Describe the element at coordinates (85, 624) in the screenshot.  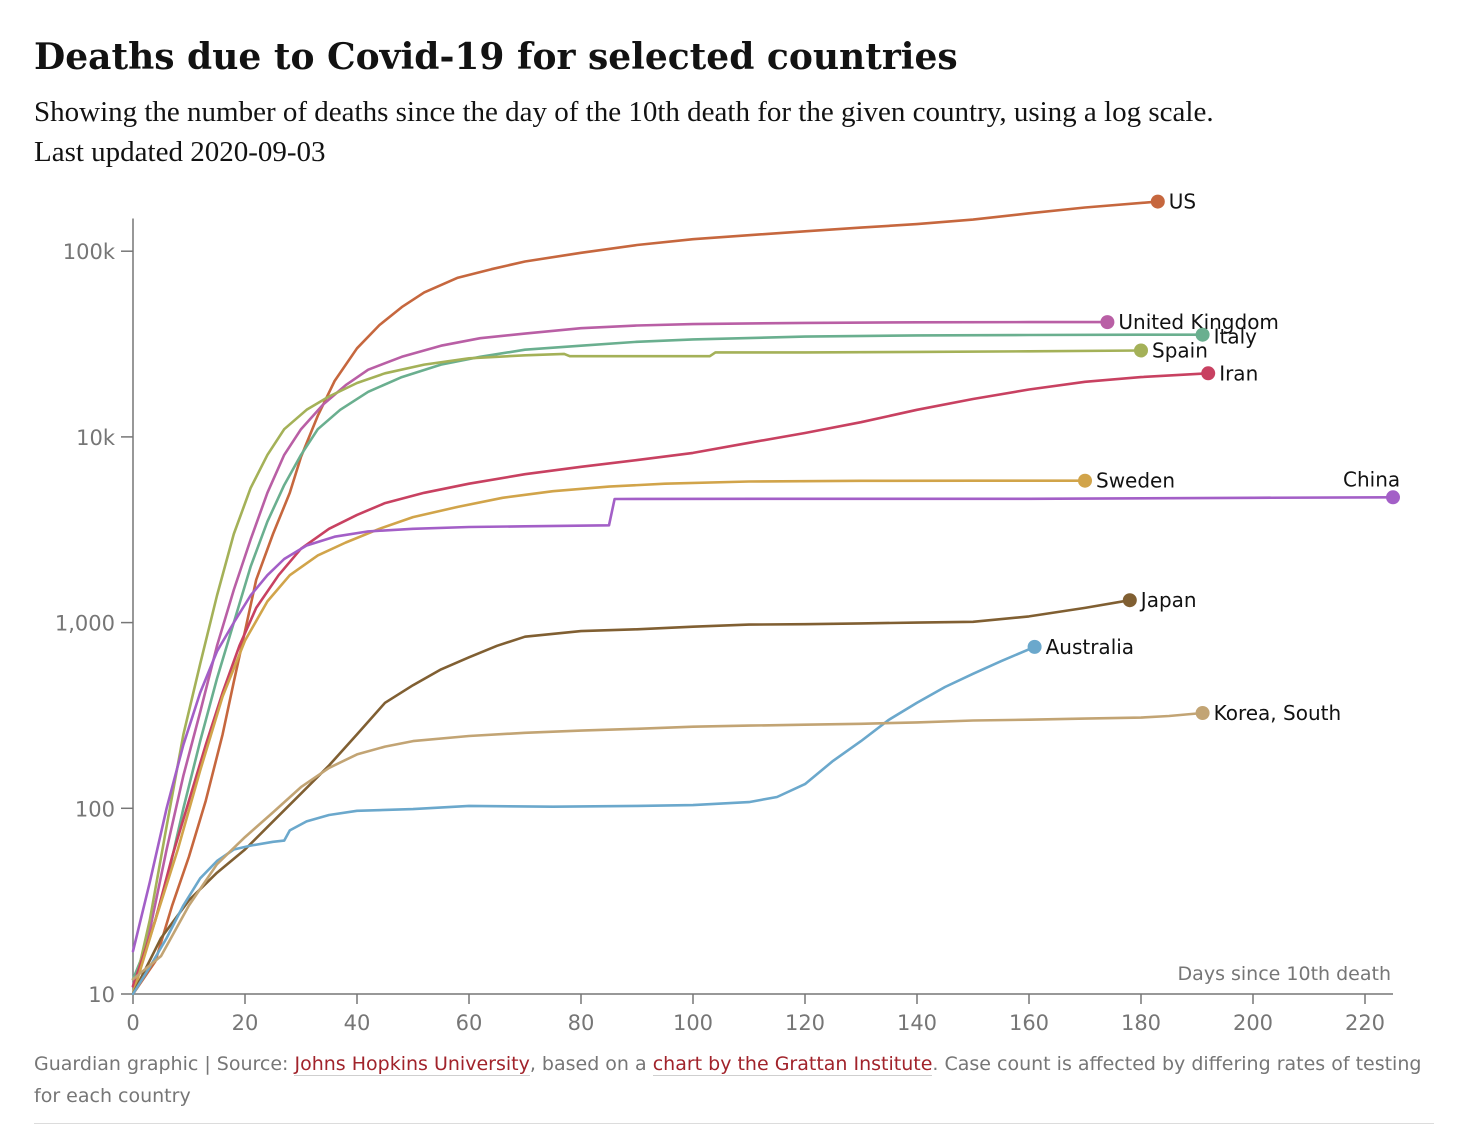
I see `y-tick-label: 1,000` at that location.